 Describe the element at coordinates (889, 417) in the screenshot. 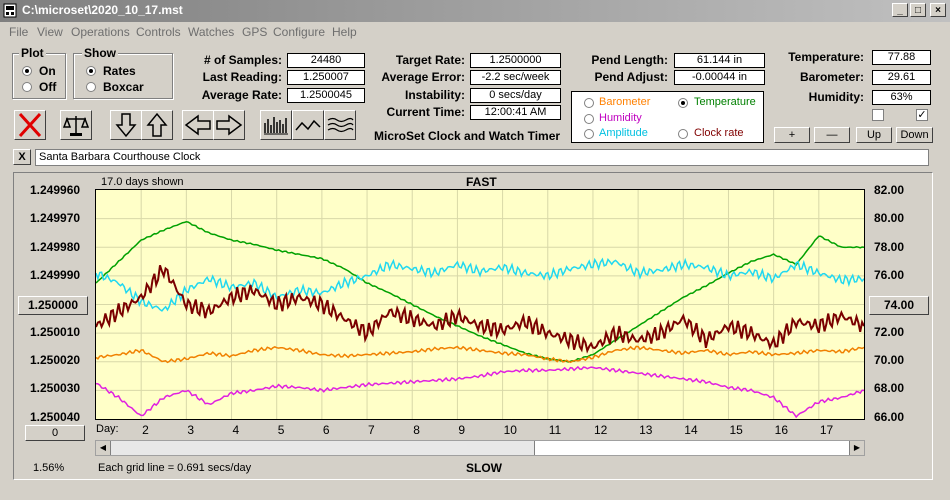

I see `y-right-tick: 66.00` at that location.